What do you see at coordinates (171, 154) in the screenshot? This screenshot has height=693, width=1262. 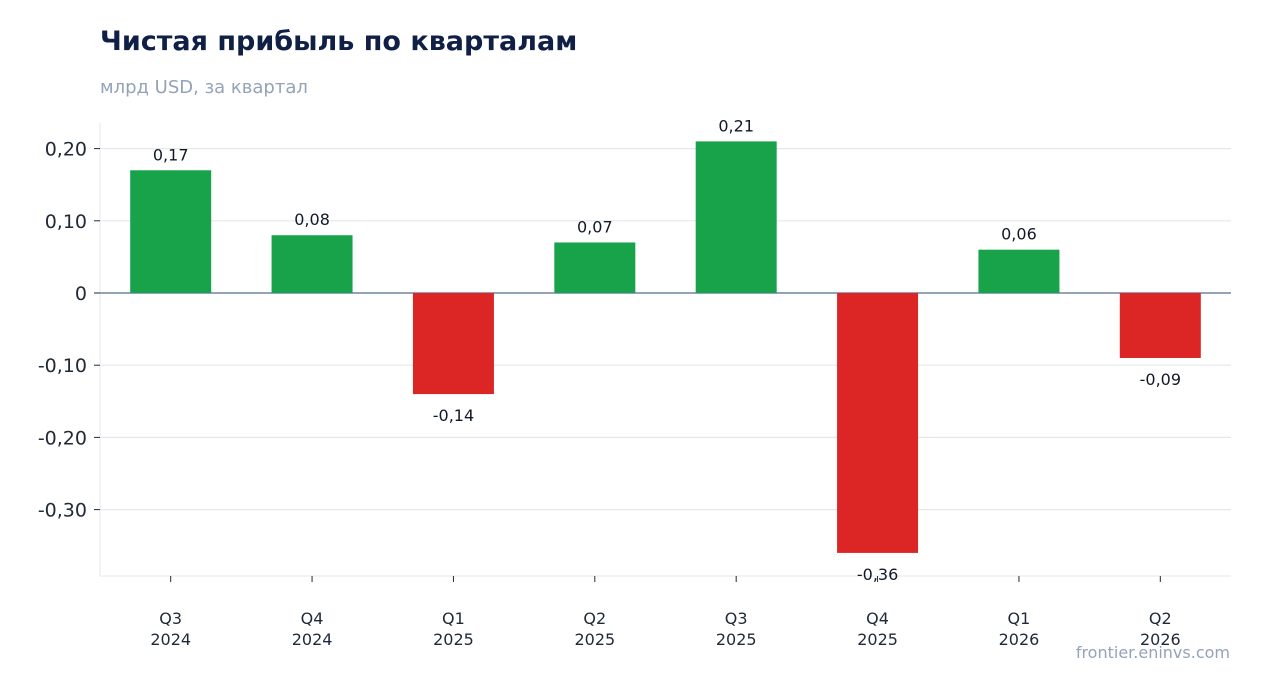 I see `data-label: 0,17` at bounding box center [171, 154].